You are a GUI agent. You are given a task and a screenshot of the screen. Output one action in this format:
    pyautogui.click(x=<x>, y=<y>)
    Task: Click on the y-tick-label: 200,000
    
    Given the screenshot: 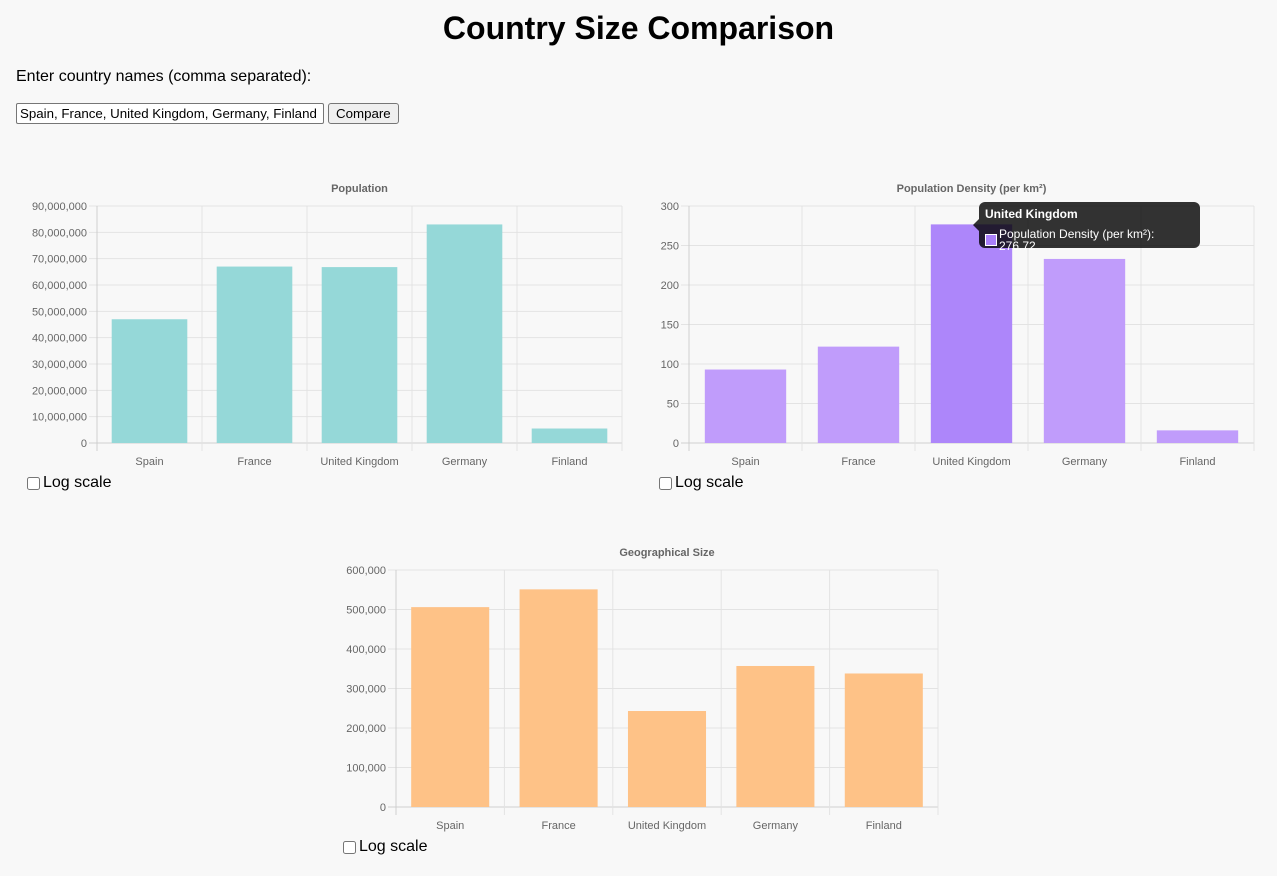 What is the action you would take?
    pyautogui.click(x=366, y=729)
    